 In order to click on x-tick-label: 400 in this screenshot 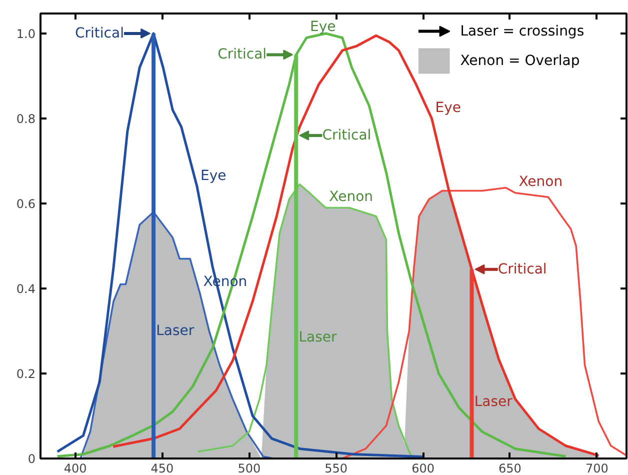, I will do `click(75, 468)`.